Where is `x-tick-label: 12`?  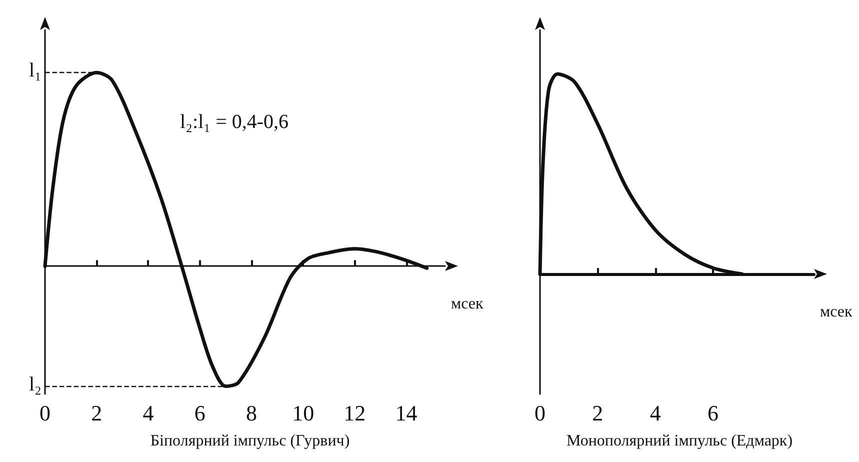
x-tick-label: 12 is located at coordinates (355, 413).